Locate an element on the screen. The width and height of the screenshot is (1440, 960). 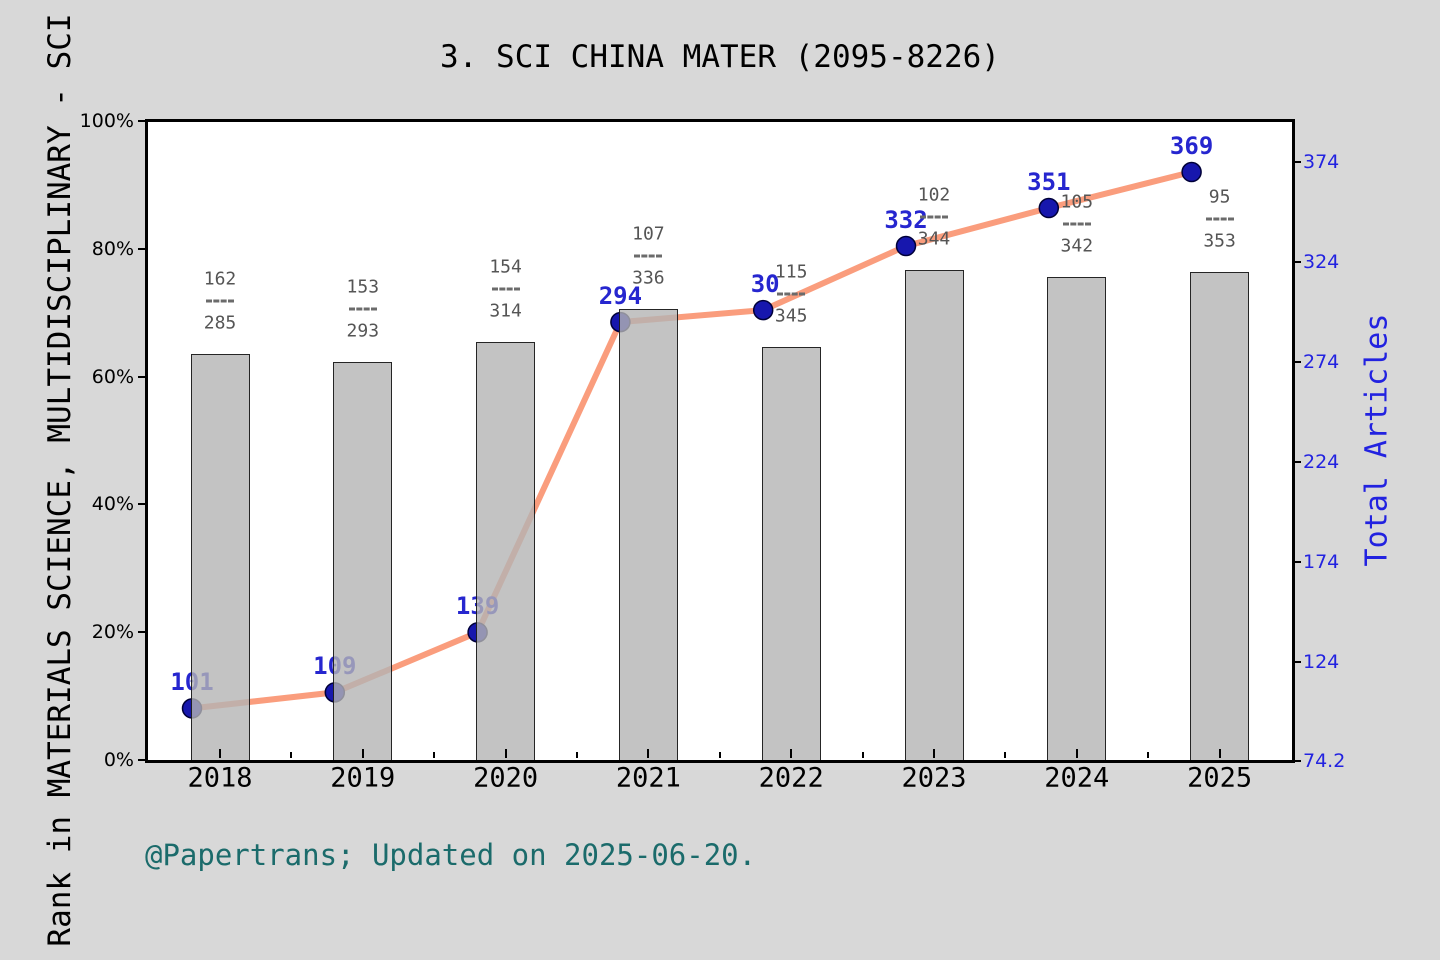
x-tick-label-2019: 2019 is located at coordinates (363, 778).